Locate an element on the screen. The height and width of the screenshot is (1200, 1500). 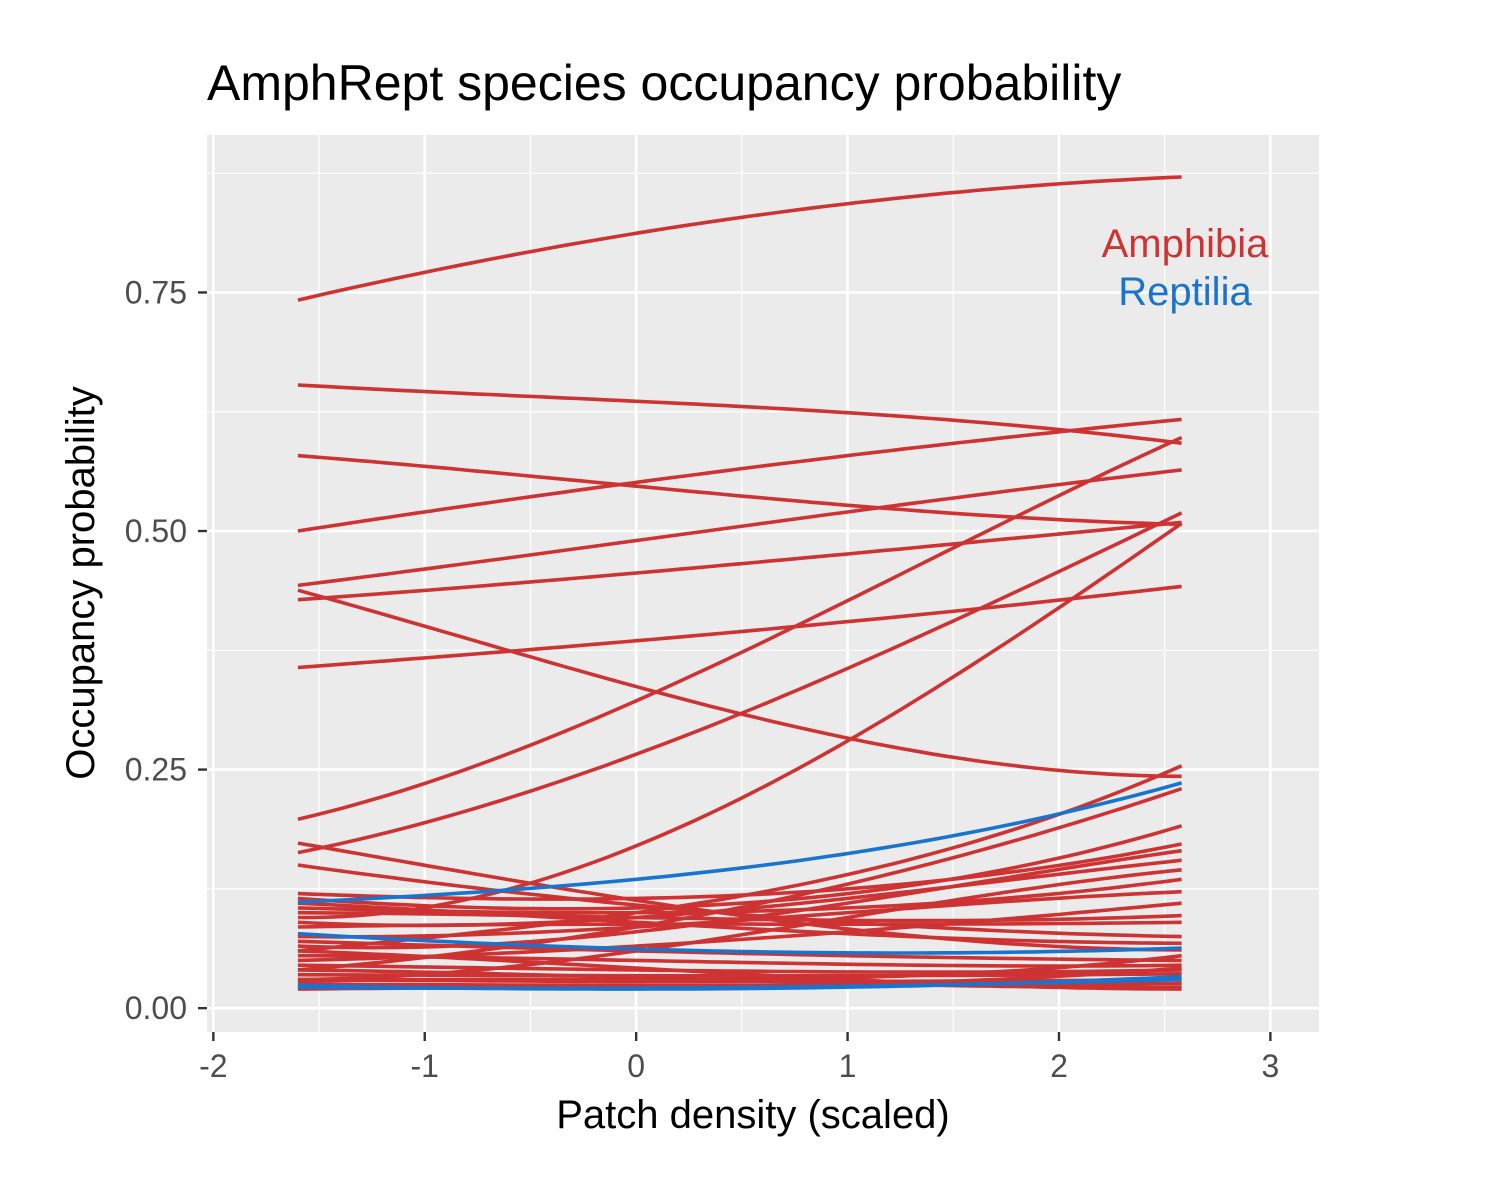
y-tick-label: 0.50 is located at coordinates (156, 531).